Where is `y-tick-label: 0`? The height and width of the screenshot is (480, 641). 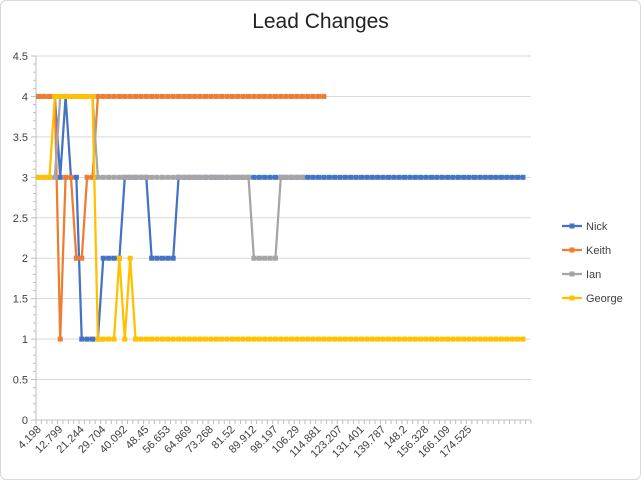
y-tick-label: 0 is located at coordinates (25, 421).